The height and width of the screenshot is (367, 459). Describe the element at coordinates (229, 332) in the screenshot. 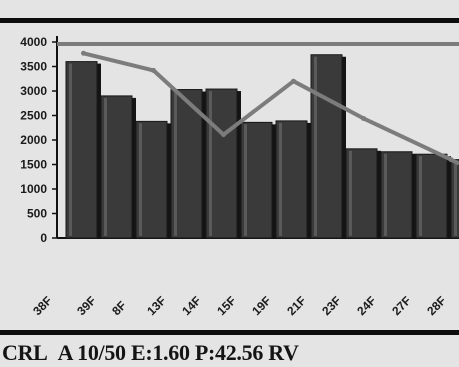

I see `bottom-border-rule` at that location.